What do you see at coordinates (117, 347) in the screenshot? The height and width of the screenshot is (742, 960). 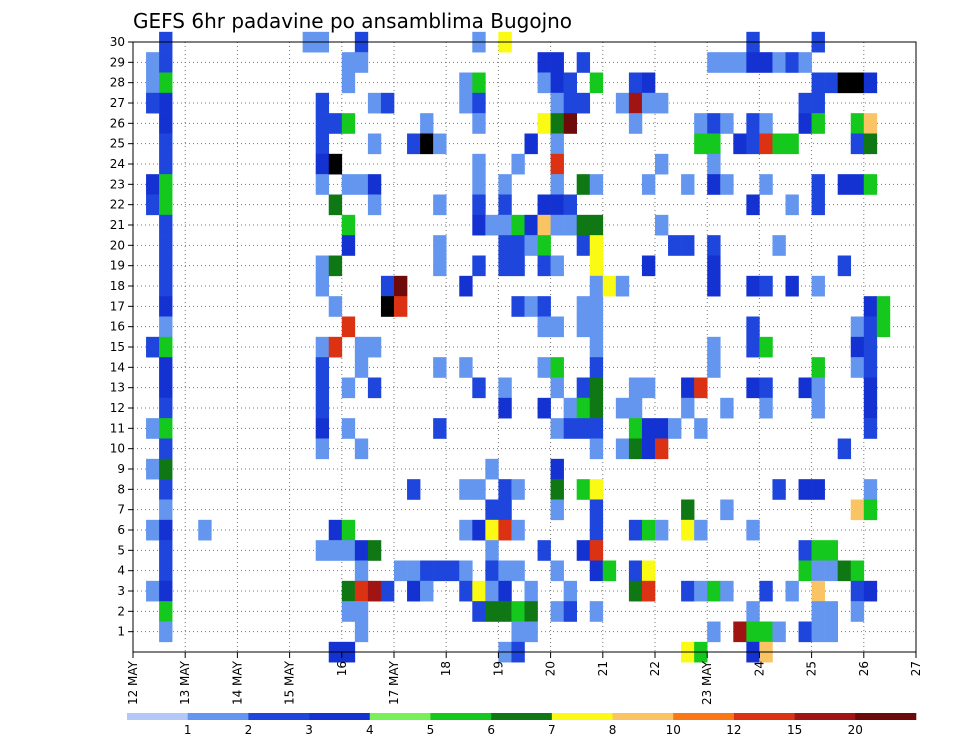 I see `y-tick-label: 15` at bounding box center [117, 347].